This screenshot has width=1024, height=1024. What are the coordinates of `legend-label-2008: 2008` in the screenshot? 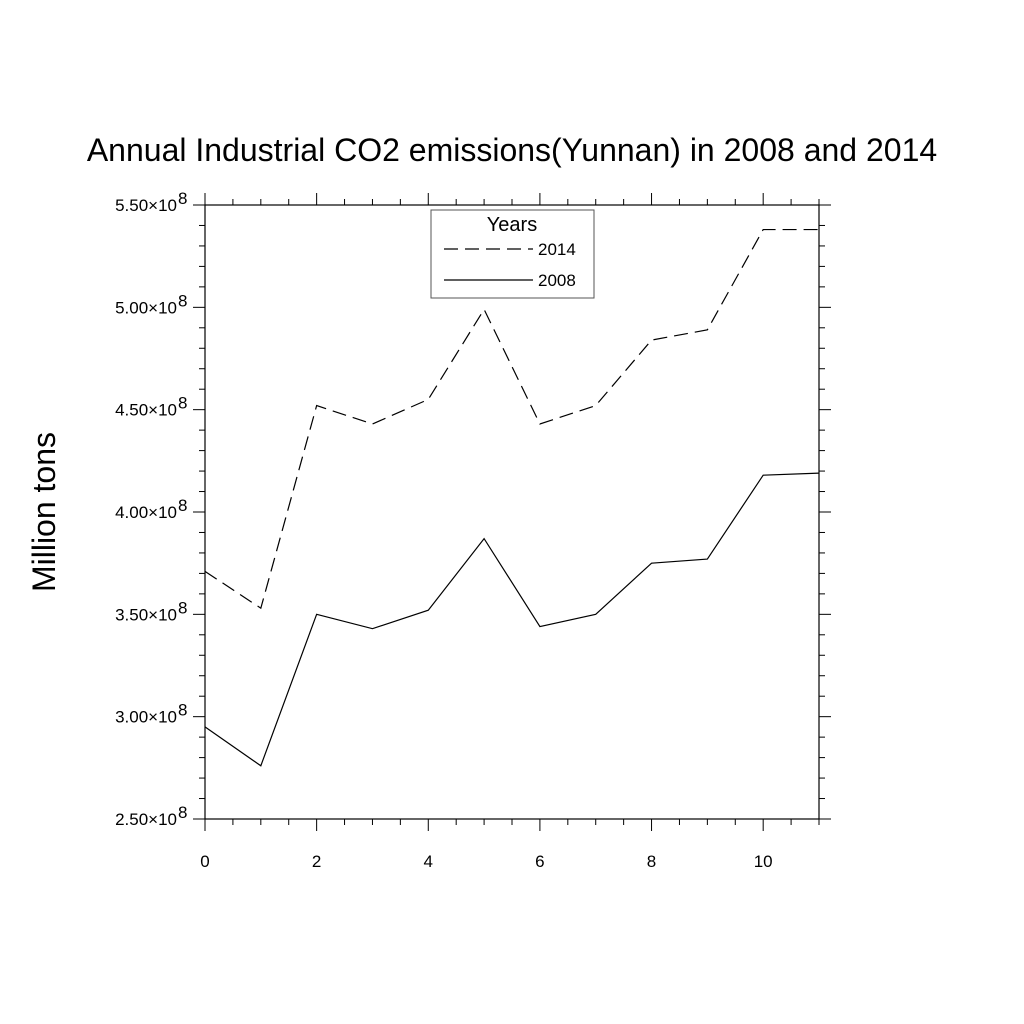 It's located at (557, 280).